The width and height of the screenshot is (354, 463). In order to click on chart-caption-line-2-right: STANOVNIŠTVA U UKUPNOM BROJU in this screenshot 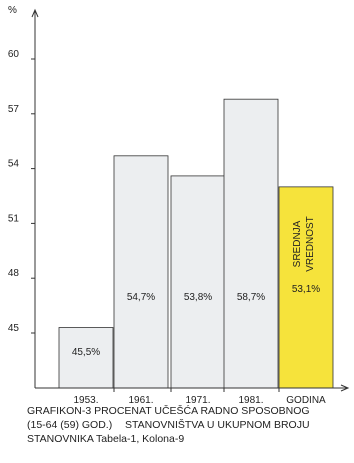, I will do `click(217, 425)`.